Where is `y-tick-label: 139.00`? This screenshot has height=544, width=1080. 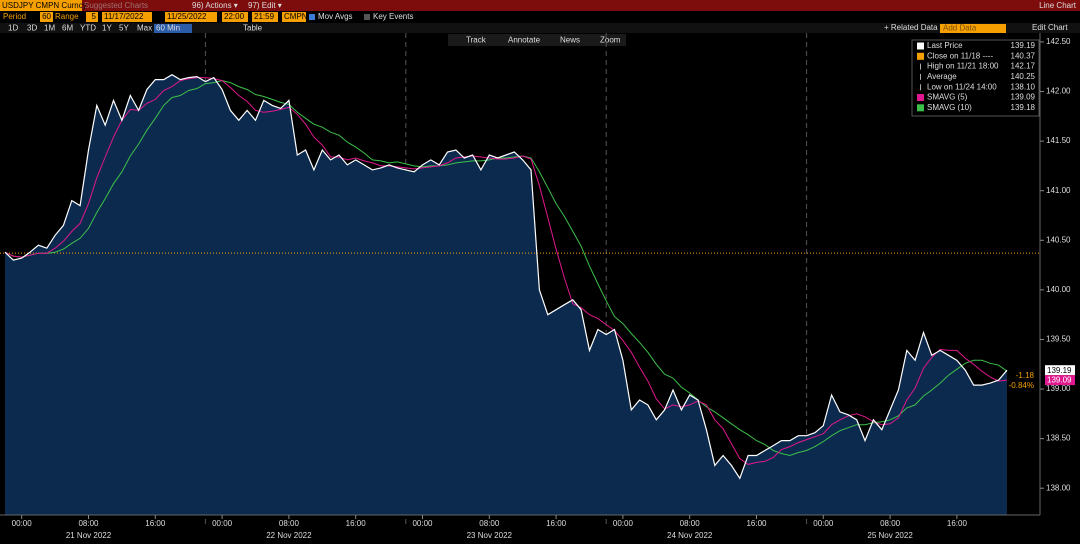 y-tick-label: 139.00 is located at coordinates (1058, 388).